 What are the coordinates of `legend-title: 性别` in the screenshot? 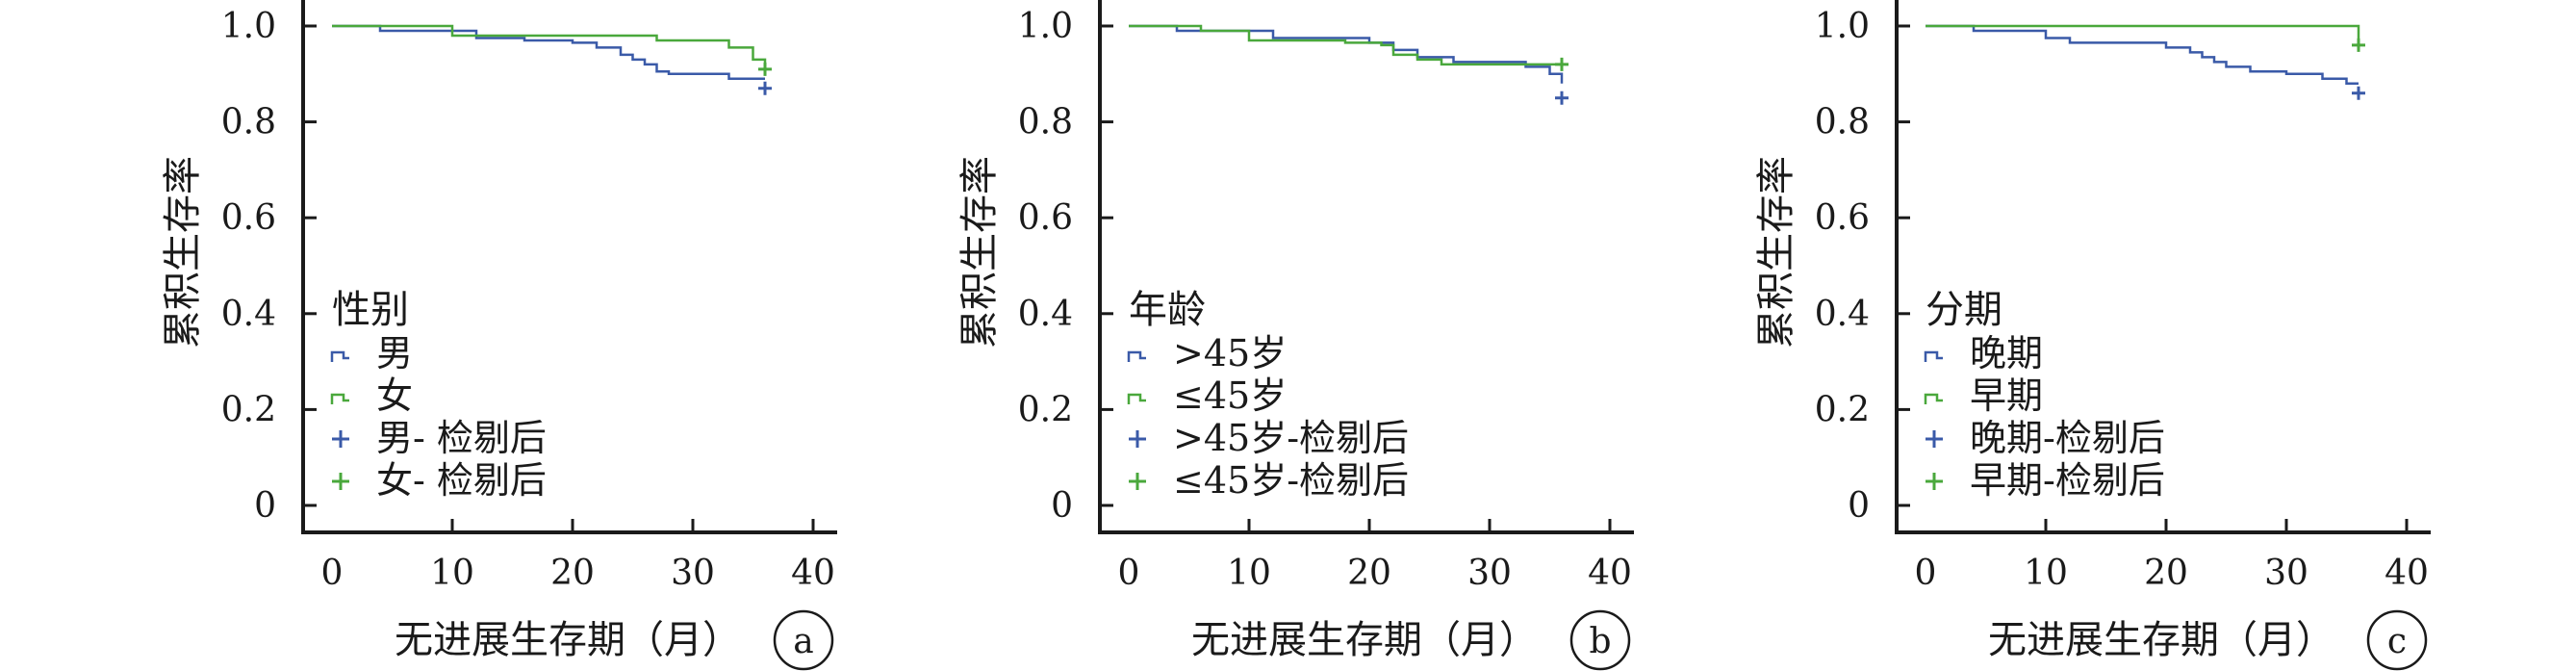 It's located at (370, 310).